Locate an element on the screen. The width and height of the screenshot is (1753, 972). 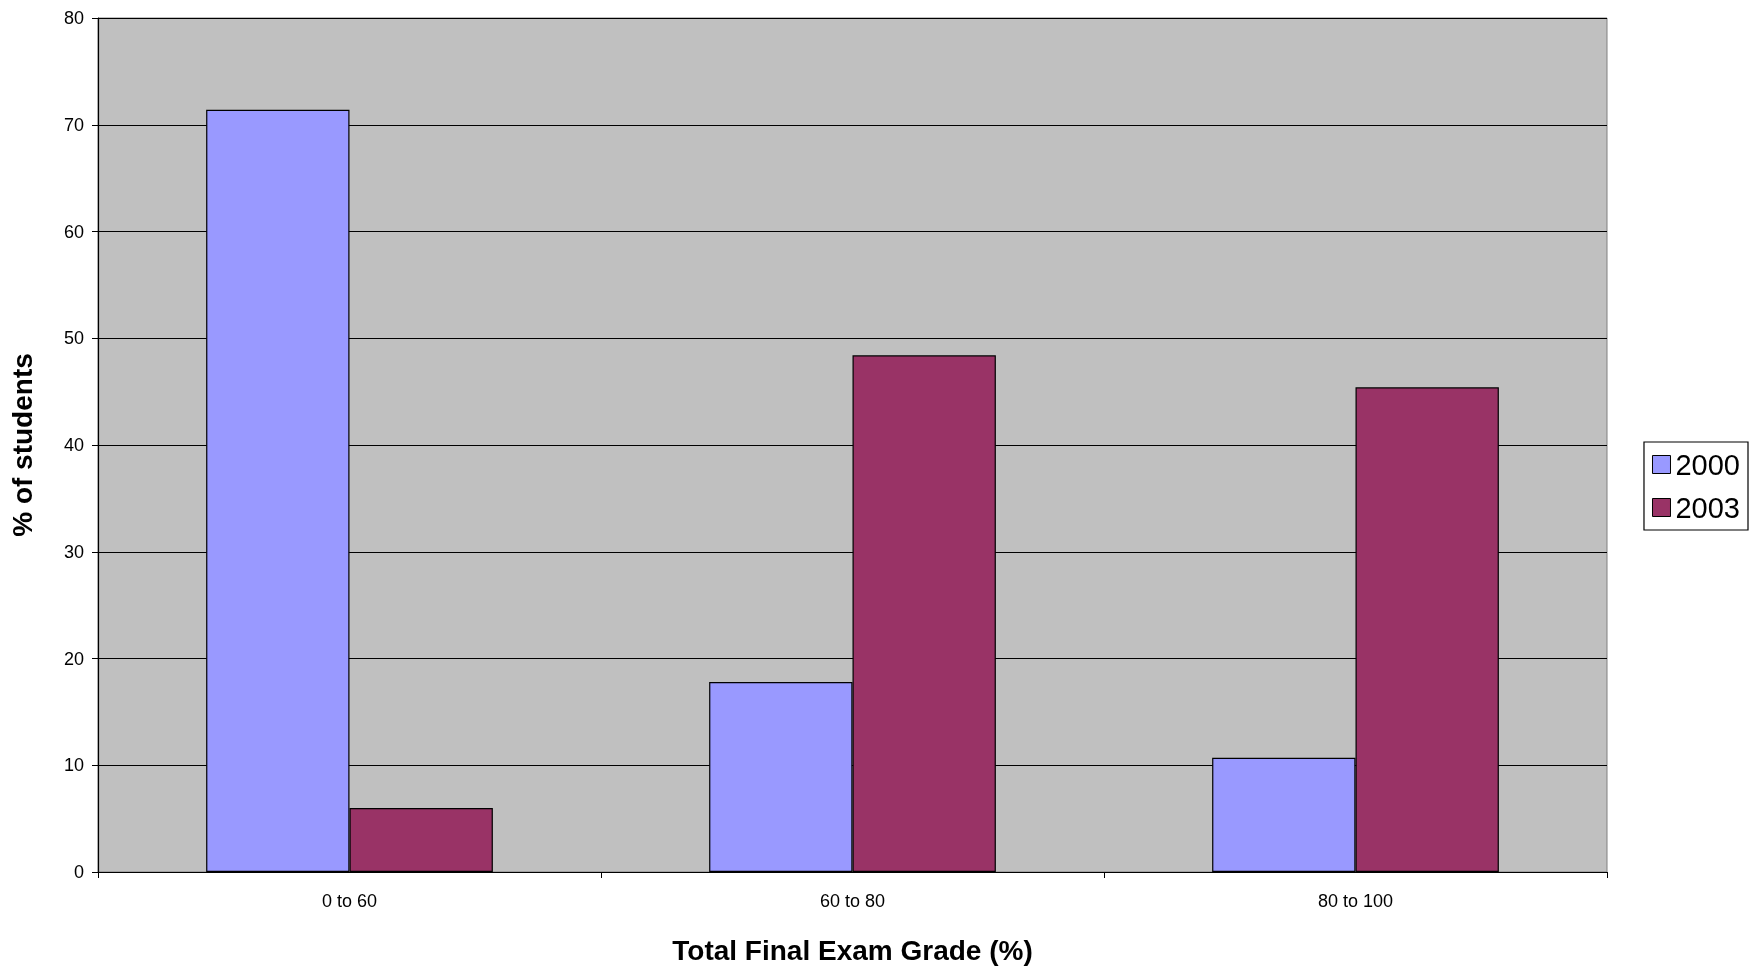
x-tick-label: 80 to 100 is located at coordinates (1355, 901).